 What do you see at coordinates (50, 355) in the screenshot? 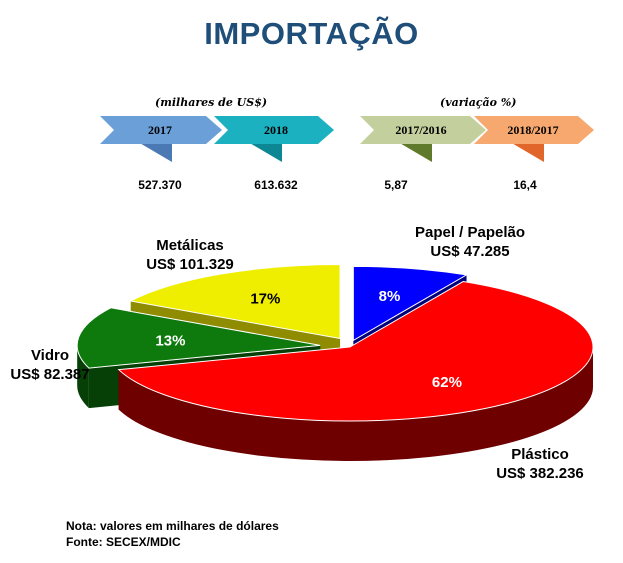
I see `slice-name-vidro: Vidro` at bounding box center [50, 355].